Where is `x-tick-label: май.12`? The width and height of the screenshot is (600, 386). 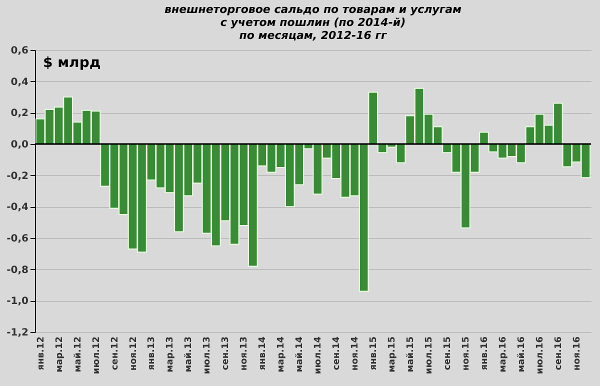
x-tick-label: май.12 is located at coordinates (78, 354).